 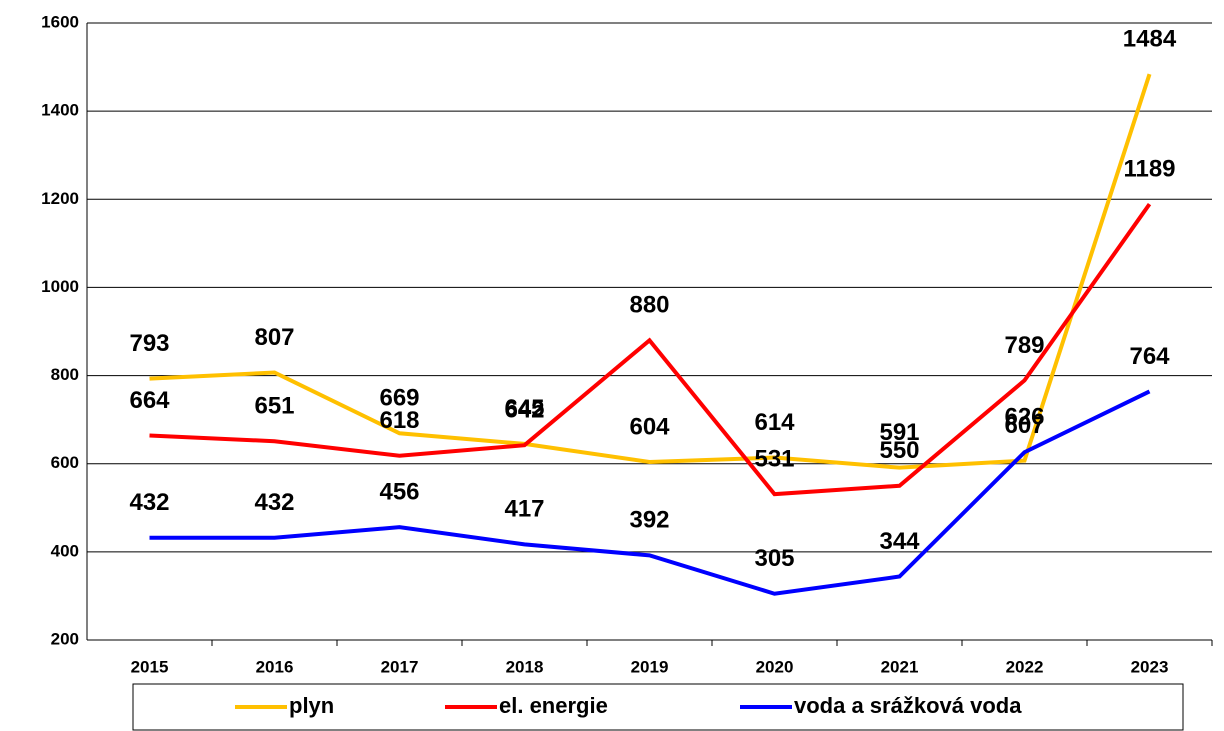 I want to click on data-label: 645, so click(x=524, y=408).